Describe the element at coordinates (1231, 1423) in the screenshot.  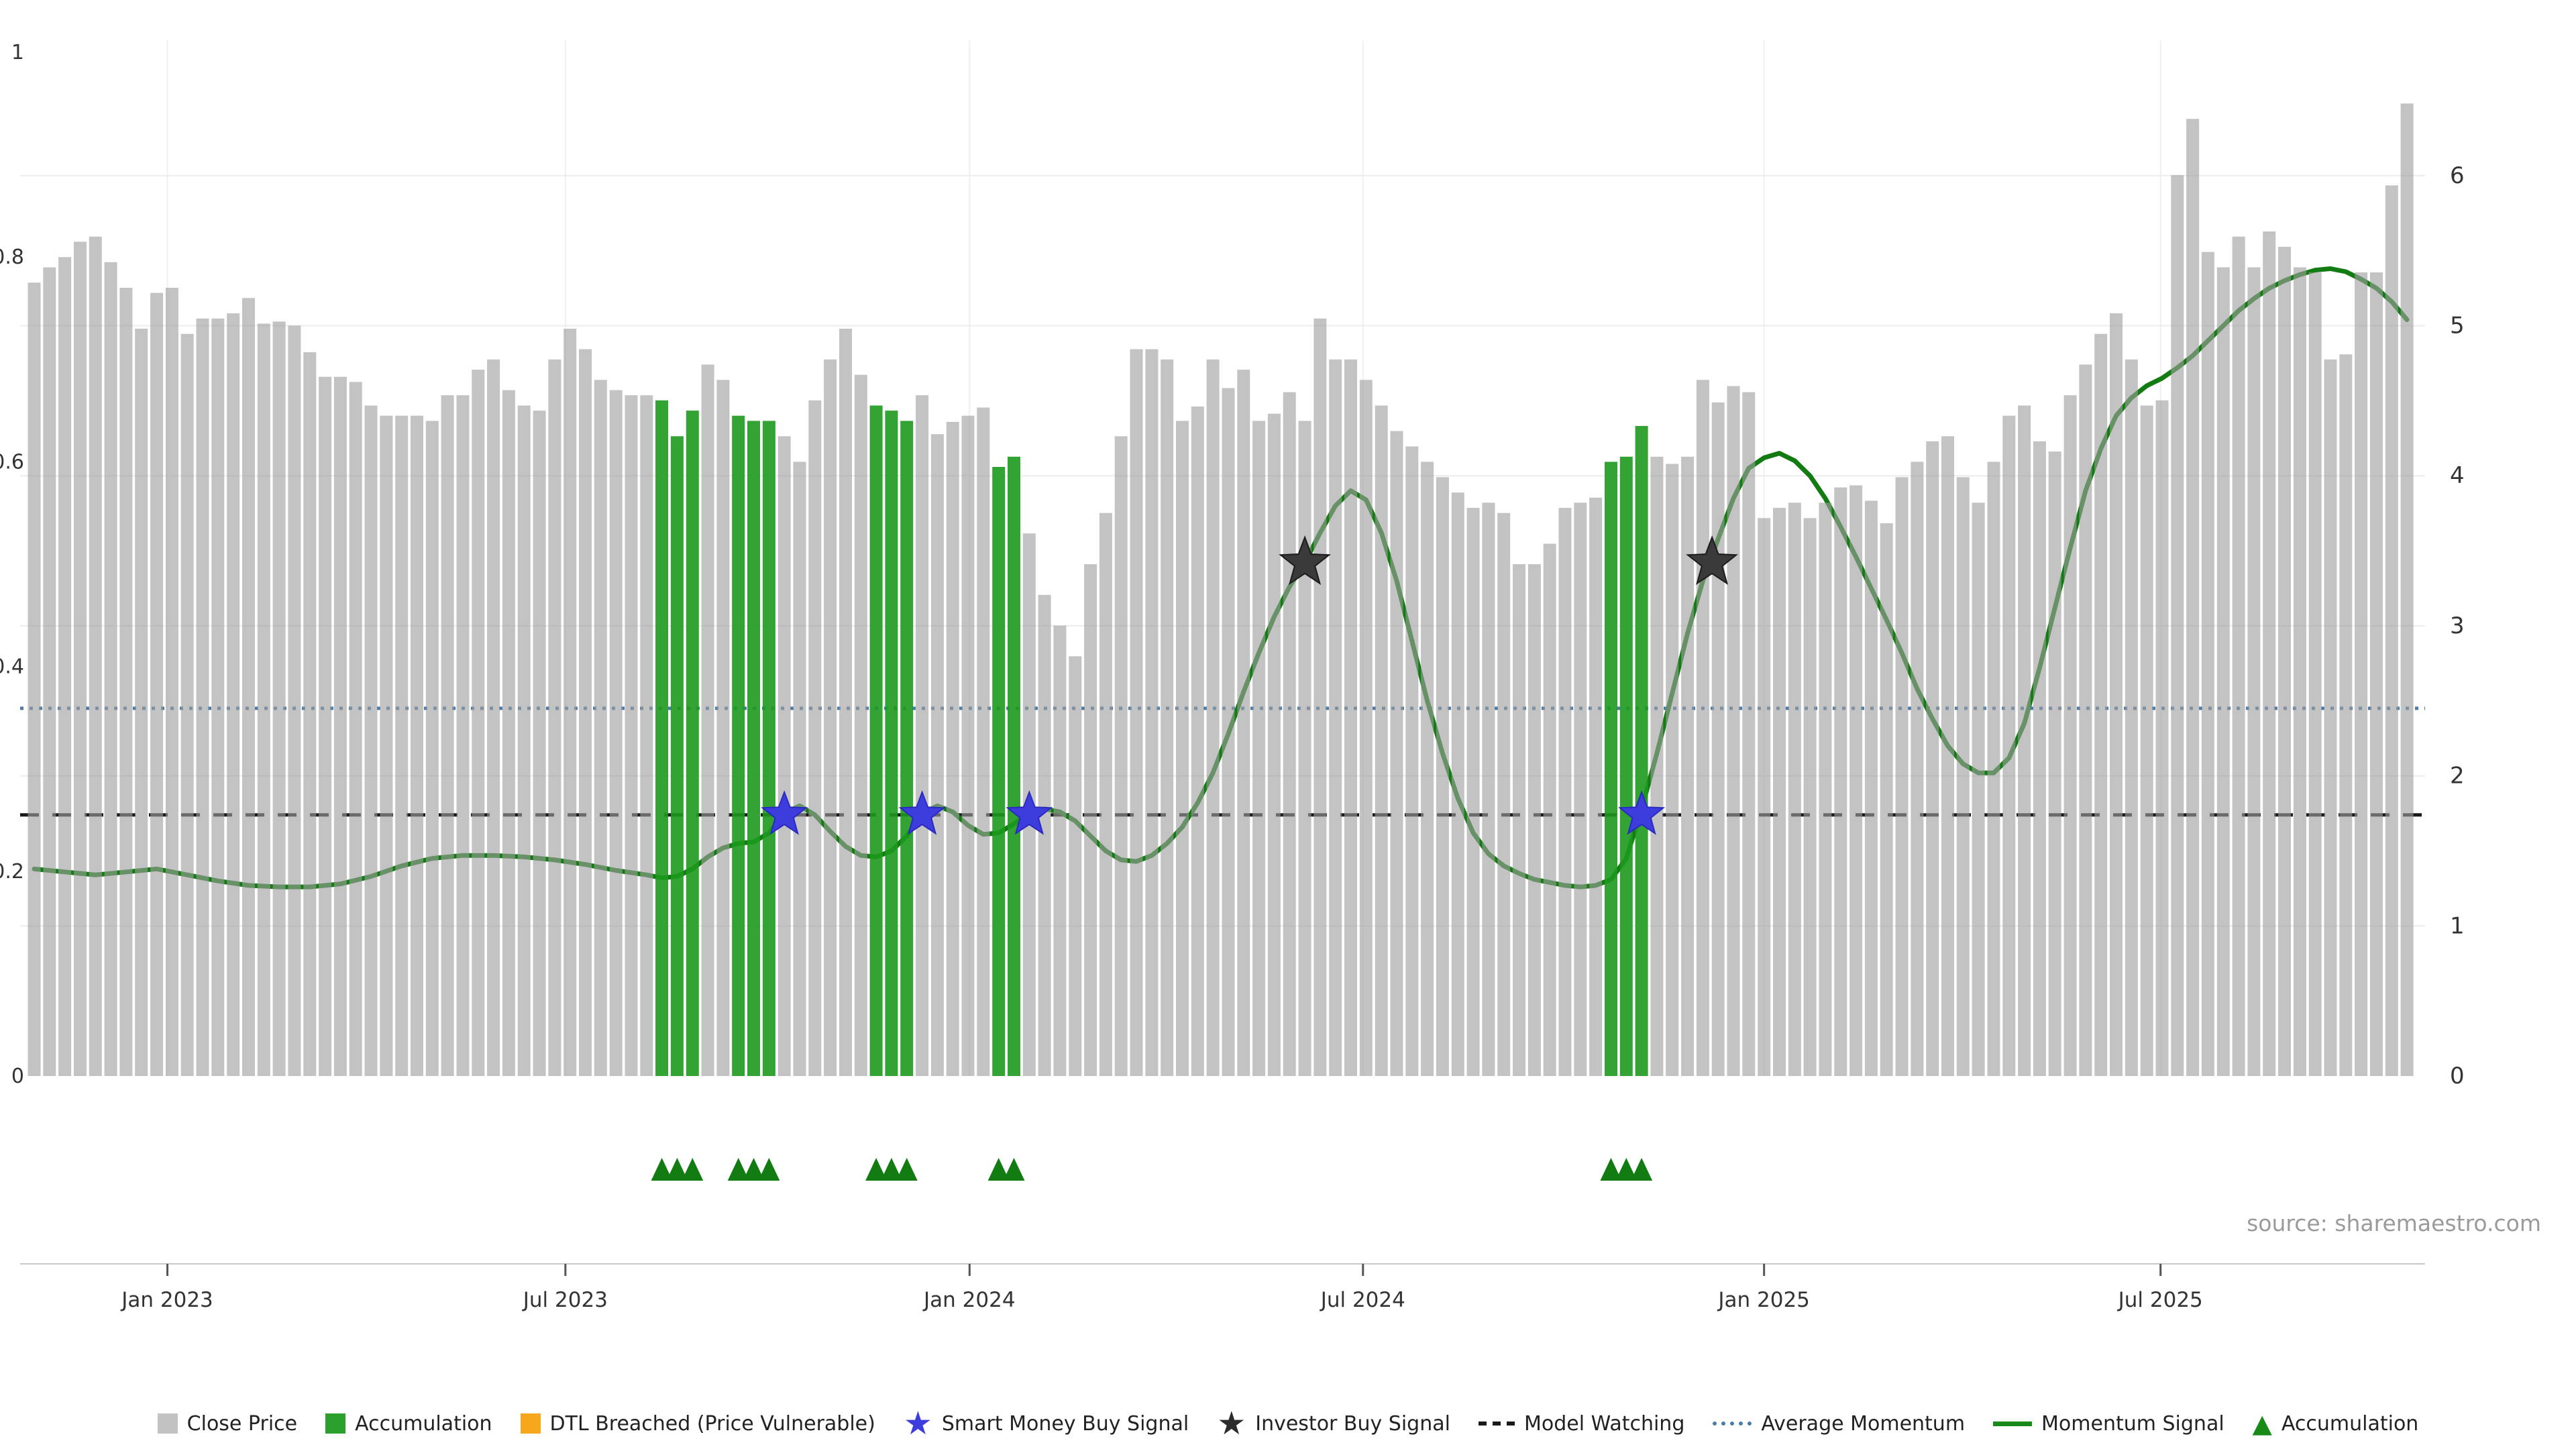
I see `star-icon: ★` at that location.